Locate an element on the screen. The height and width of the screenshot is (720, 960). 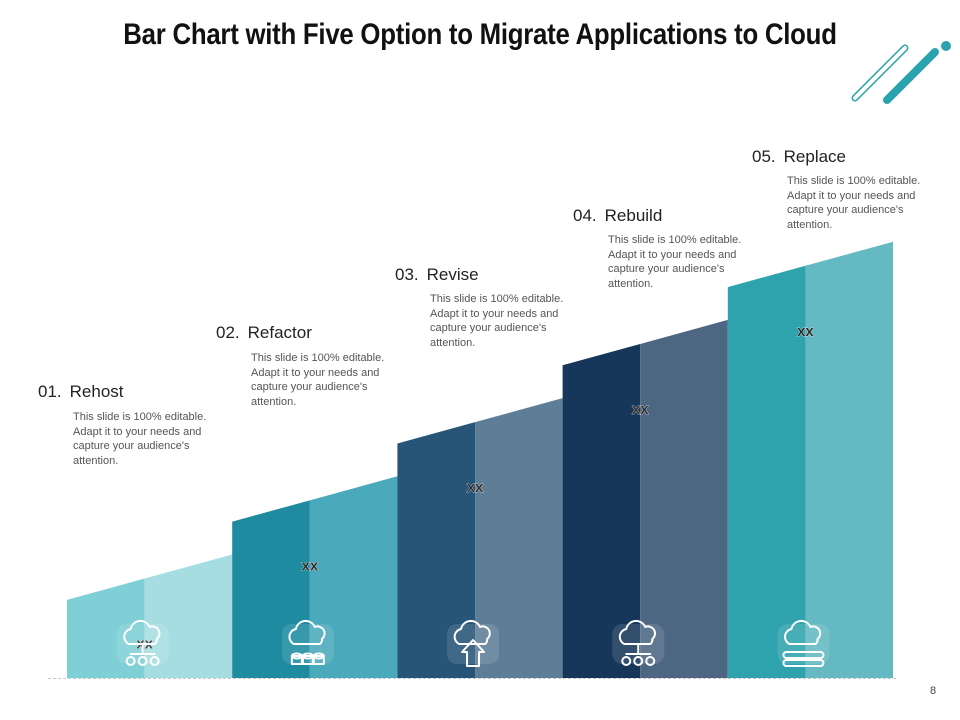
cloud-storage-icon is located at coordinates (803, 643).